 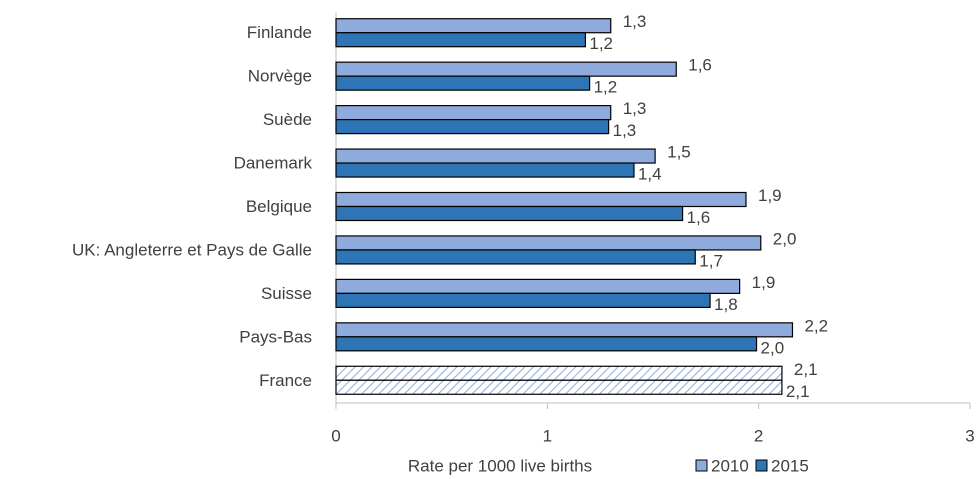 What do you see at coordinates (816, 325) in the screenshot?
I see `data-label: 2,2` at bounding box center [816, 325].